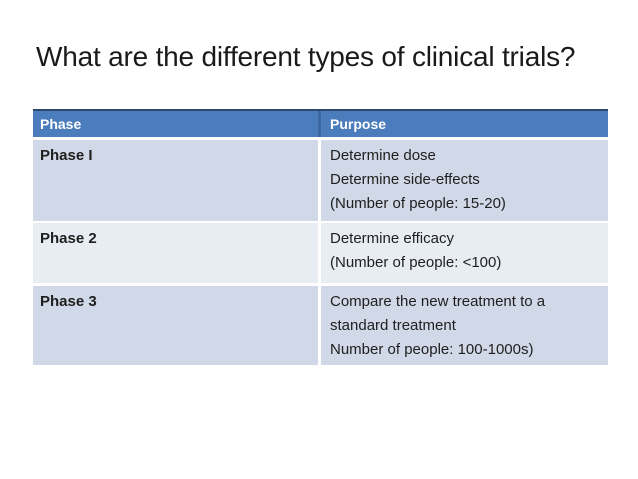 This screenshot has height=479, width=638. Describe the element at coordinates (416, 262) in the screenshot. I see `purpose-line: (Number of people: <100)` at that location.